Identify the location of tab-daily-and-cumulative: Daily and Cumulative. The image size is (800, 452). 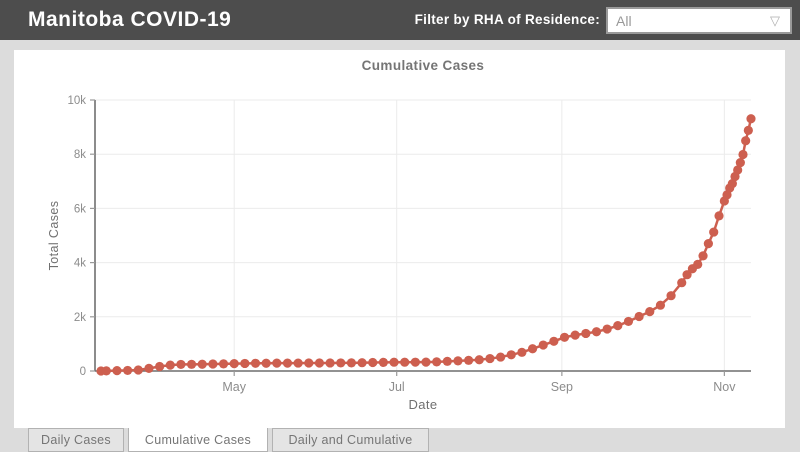
(350, 440).